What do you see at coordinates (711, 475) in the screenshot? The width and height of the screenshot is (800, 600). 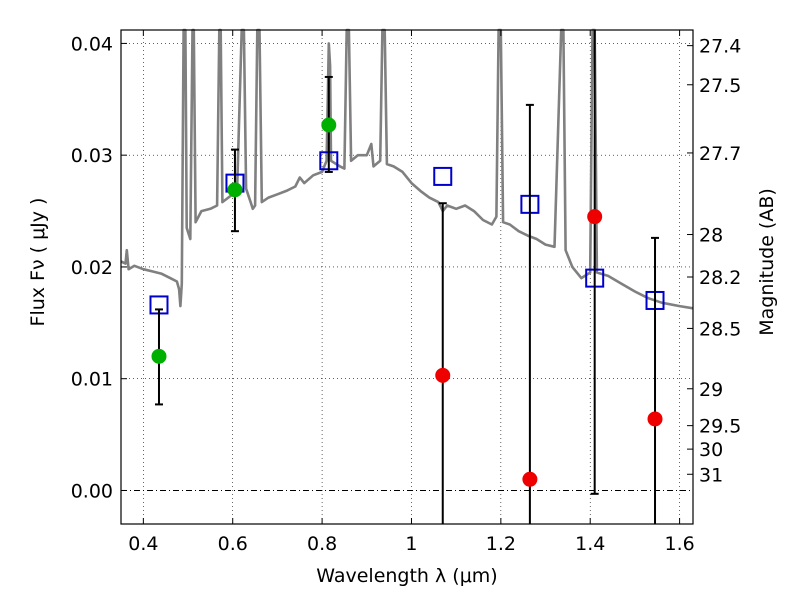 I see `y-right-tick-label: 31` at bounding box center [711, 475].